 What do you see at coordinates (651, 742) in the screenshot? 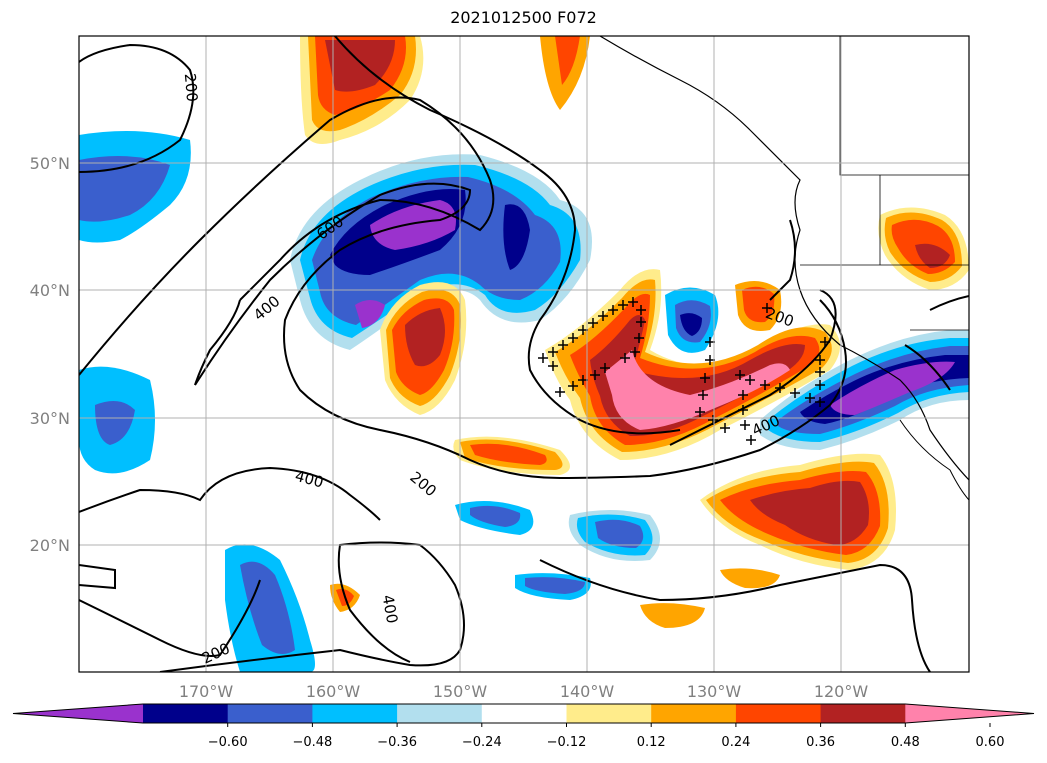
I see `colorbar-tick-label: 0.12` at bounding box center [651, 742].